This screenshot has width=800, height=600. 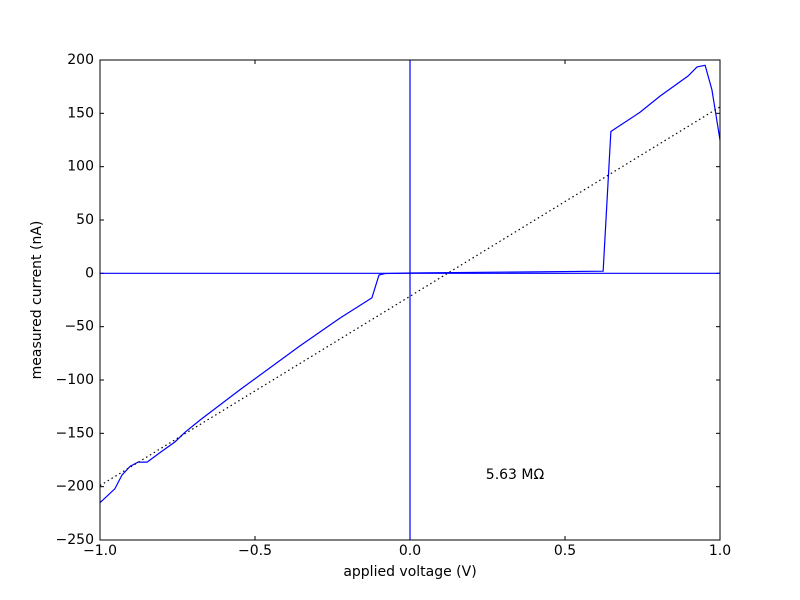 What do you see at coordinates (80, 60) in the screenshot?
I see `y-tick-label: 200` at bounding box center [80, 60].